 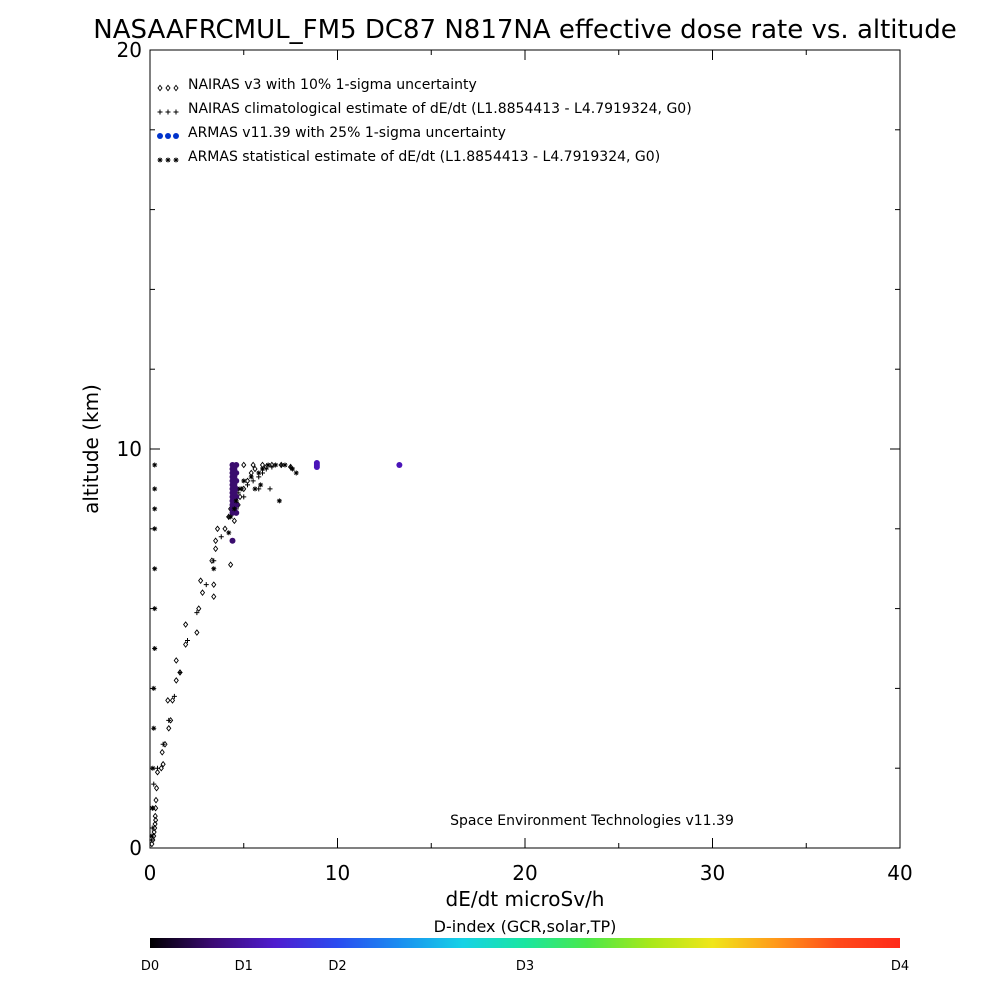 I want to click on x-tick-label: 40, so click(x=899, y=873).